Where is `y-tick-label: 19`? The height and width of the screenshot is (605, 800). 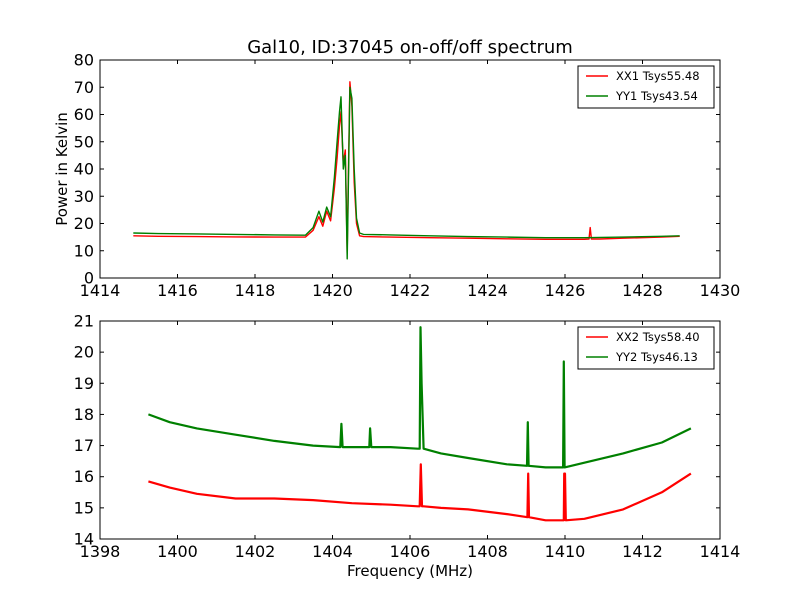 y-tick-label: 19 is located at coordinates (84, 383).